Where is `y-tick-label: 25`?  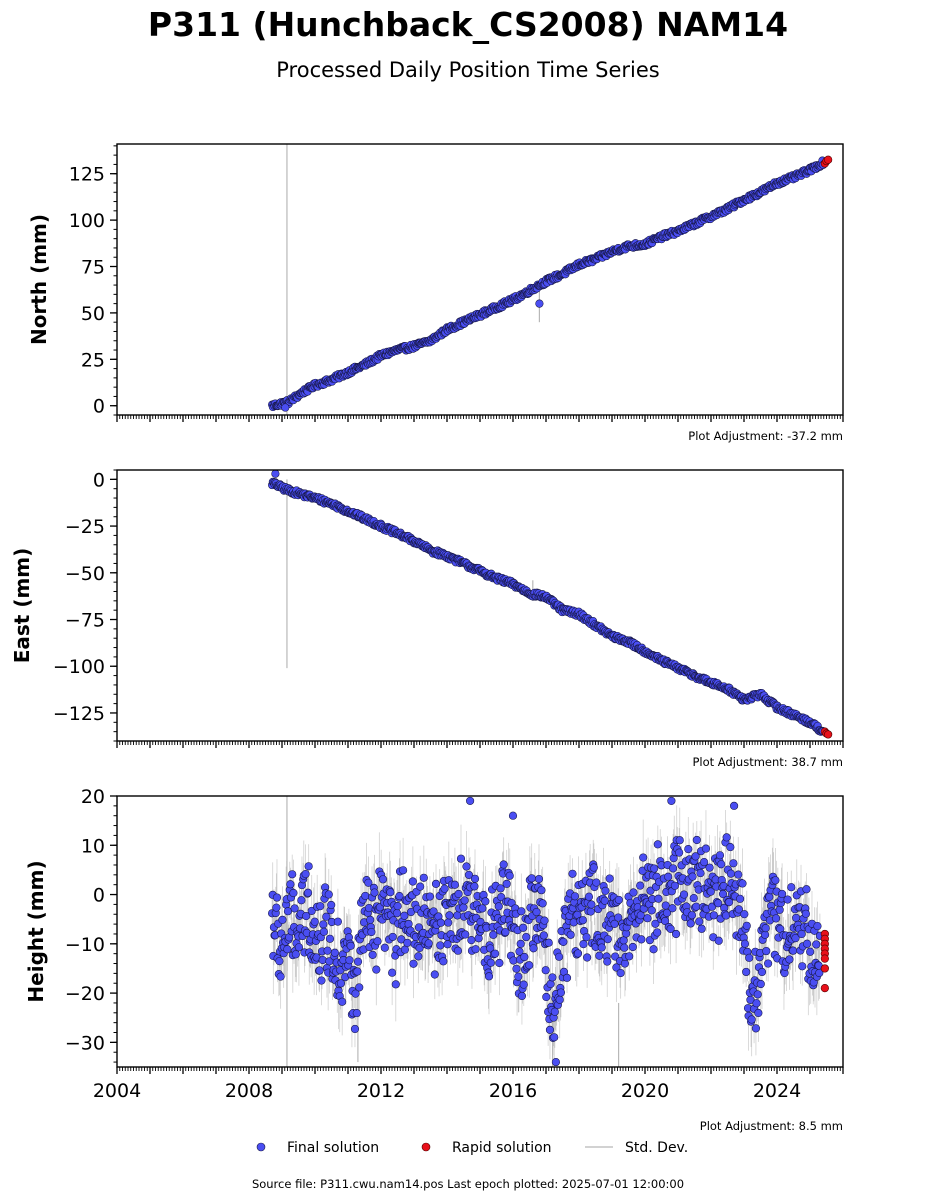 y-tick-label: 25 is located at coordinates (93, 360).